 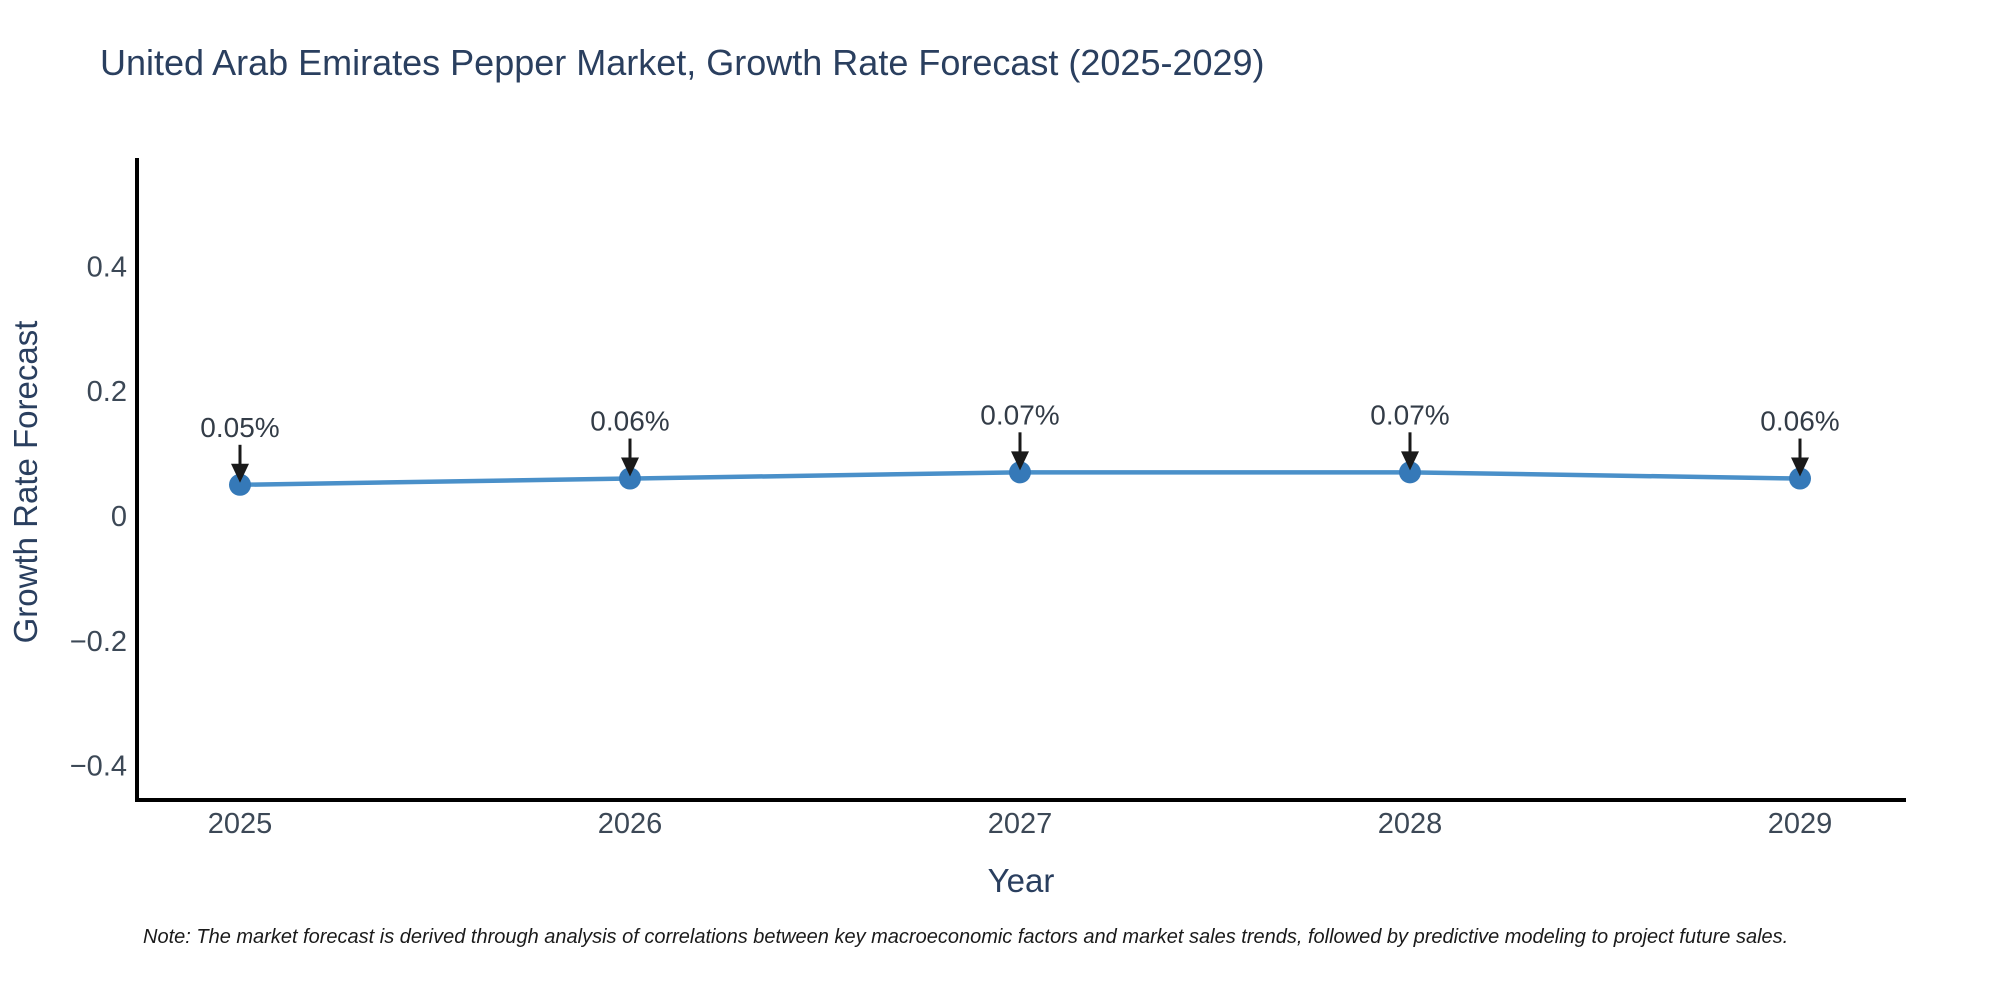 I want to click on data-point-2028, so click(x=1410, y=472).